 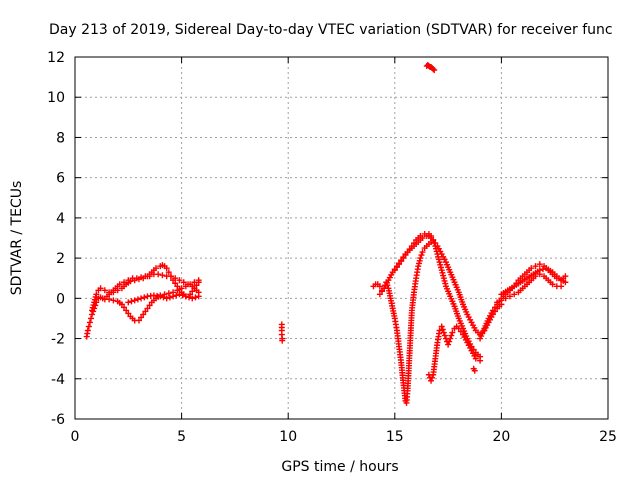 I want to click on x-tick-label: 25, so click(x=608, y=437).